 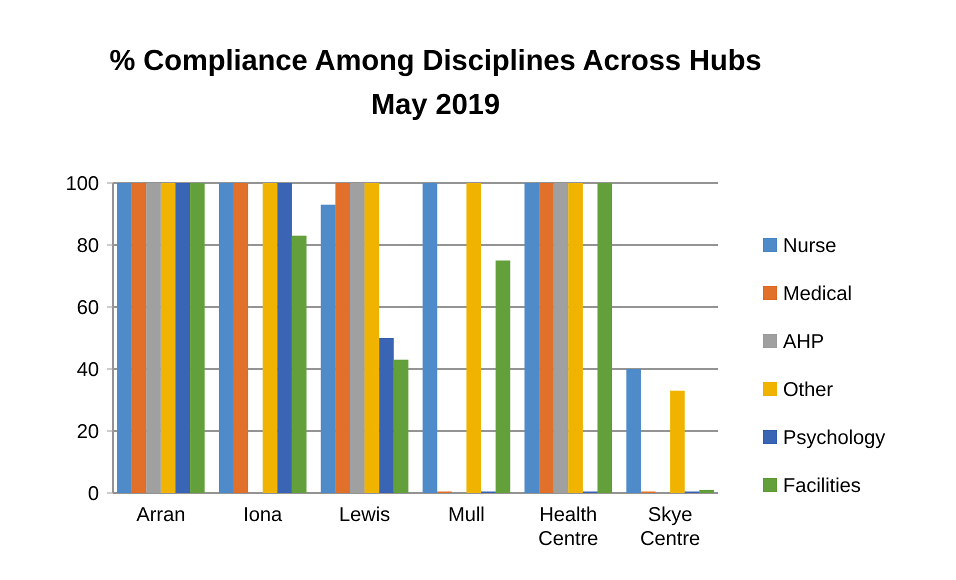 I want to click on legend-label: AHP, so click(x=803, y=342).